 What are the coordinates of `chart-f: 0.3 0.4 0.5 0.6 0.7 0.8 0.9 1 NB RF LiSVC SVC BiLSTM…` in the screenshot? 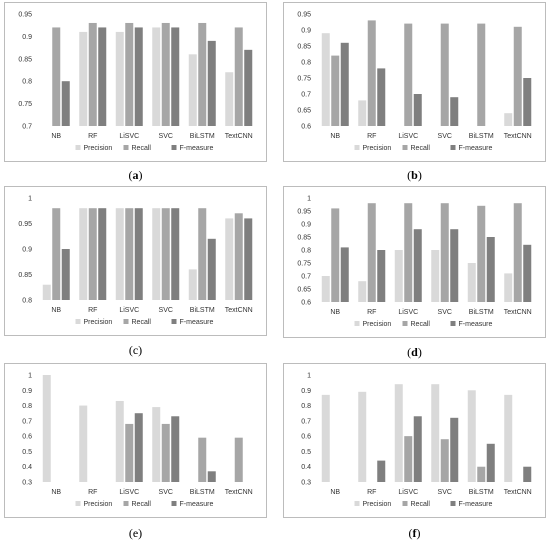 It's located at (416, 441).